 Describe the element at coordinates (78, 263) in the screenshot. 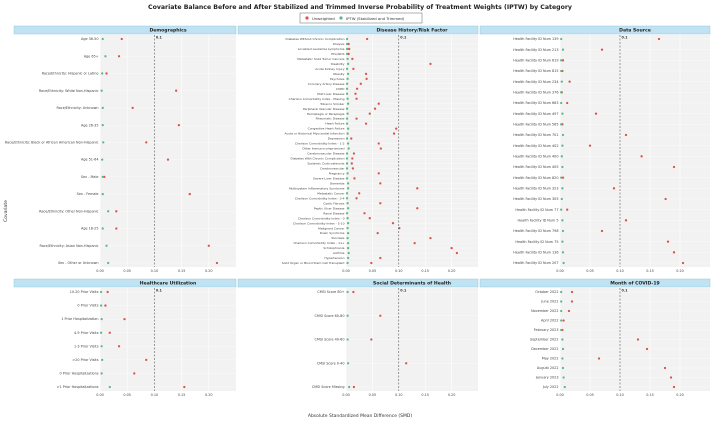

I see `row-label: Sex - Other or Unknown` at that location.